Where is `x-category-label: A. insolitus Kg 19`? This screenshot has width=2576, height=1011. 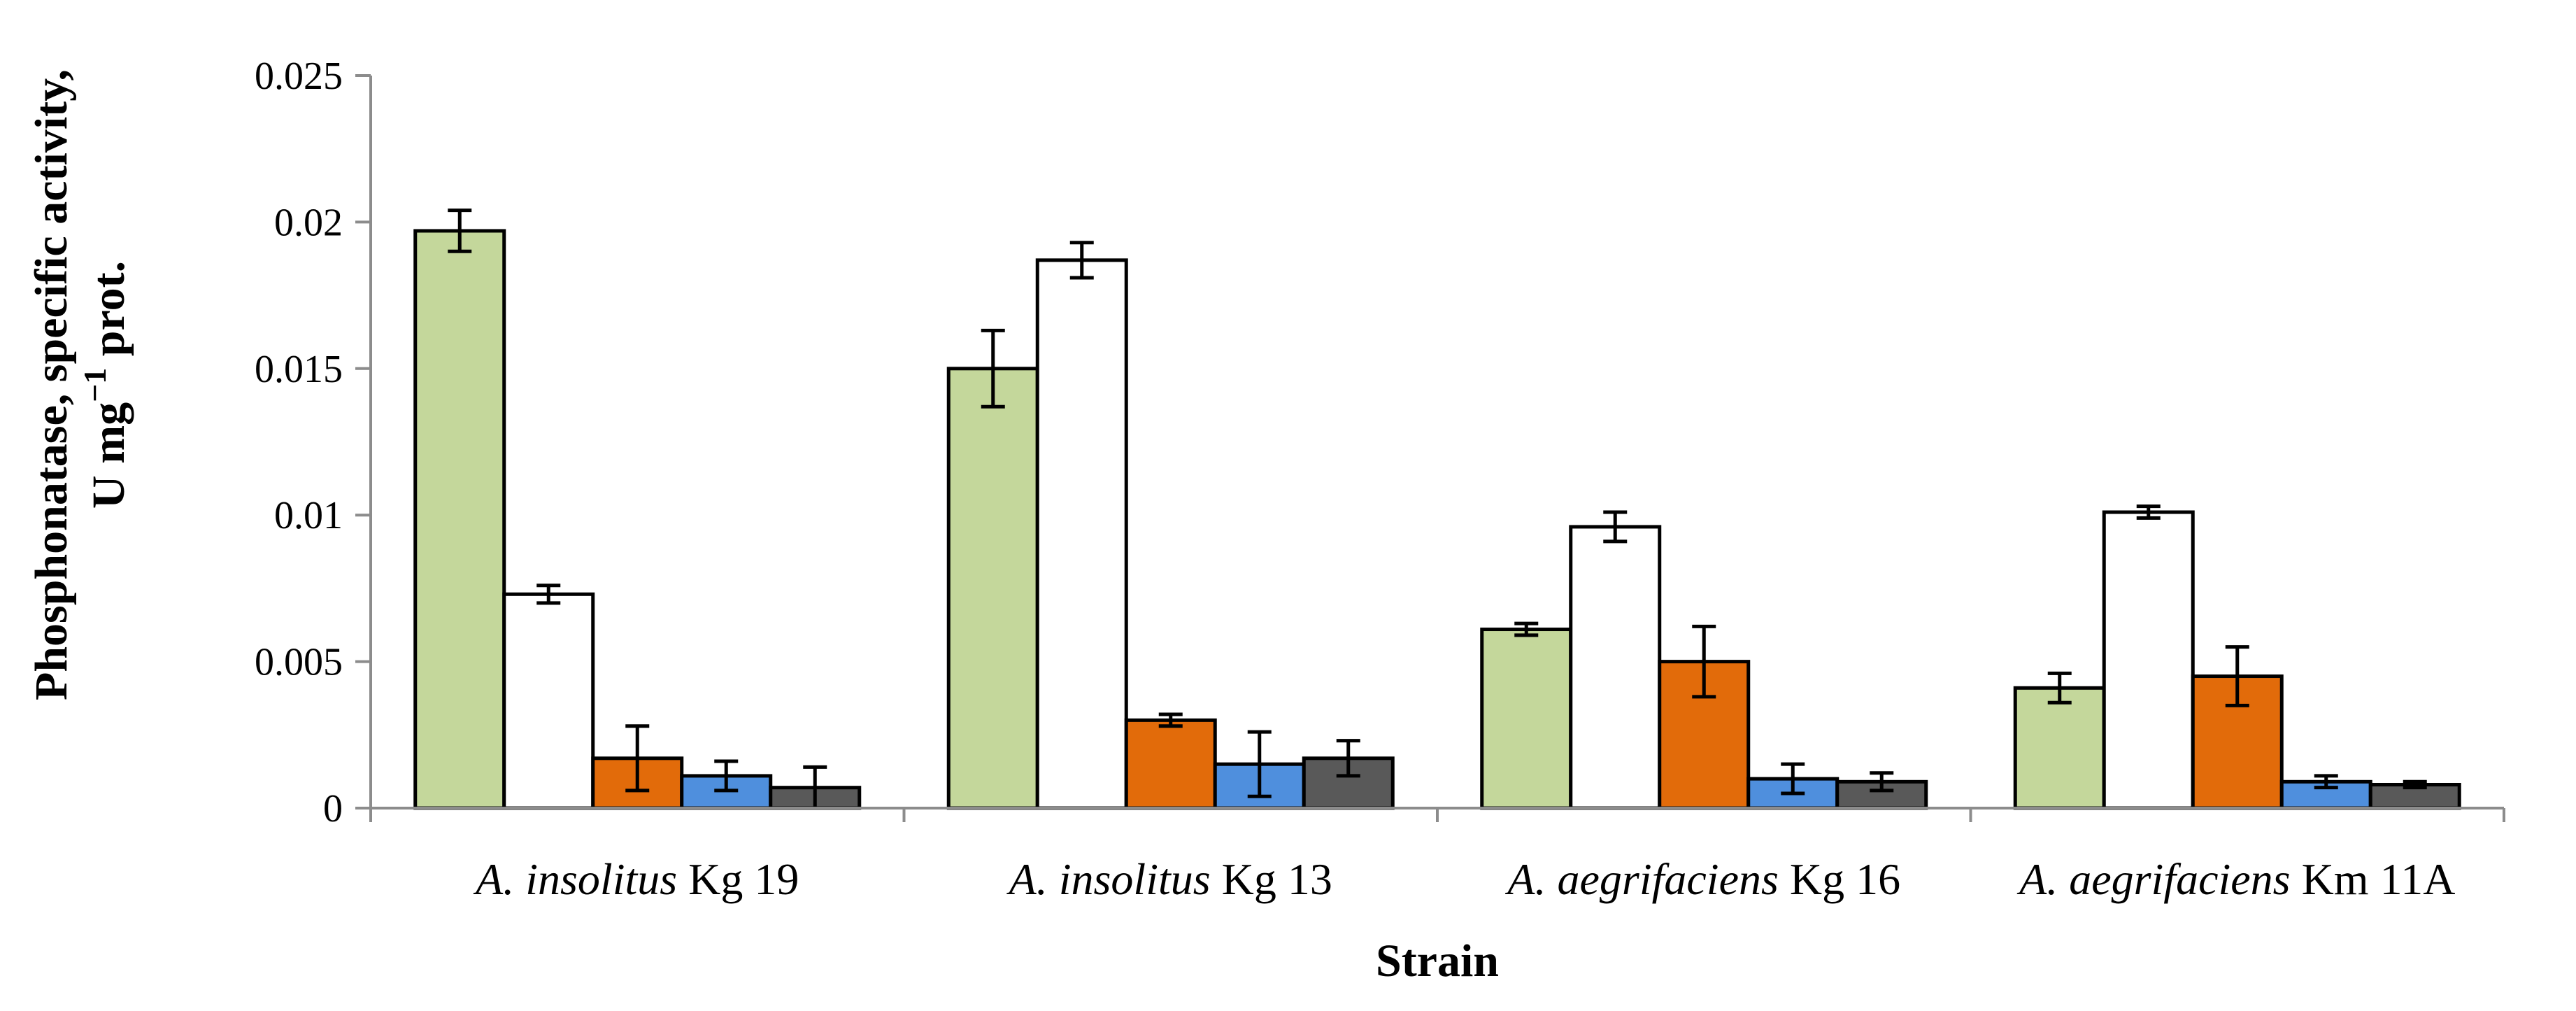 x-category-label: A. insolitus Kg 19 is located at coordinates (636, 879).